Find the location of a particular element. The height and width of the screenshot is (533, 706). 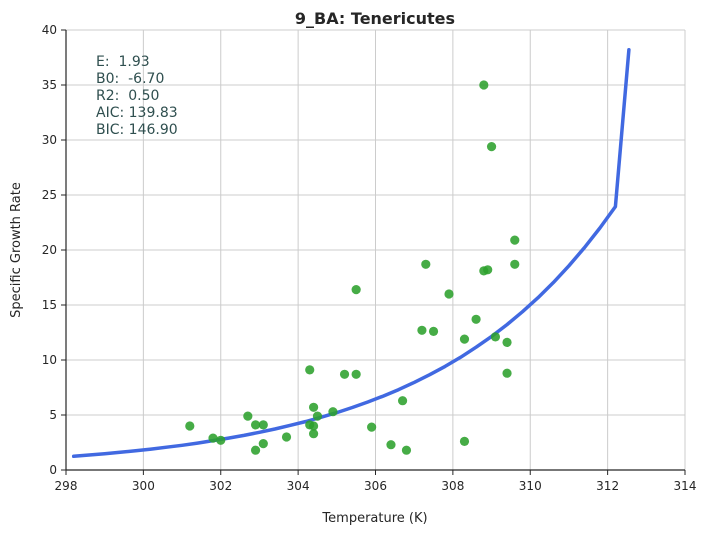

stat-line: B0: -6.70 is located at coordinates (130, 79).